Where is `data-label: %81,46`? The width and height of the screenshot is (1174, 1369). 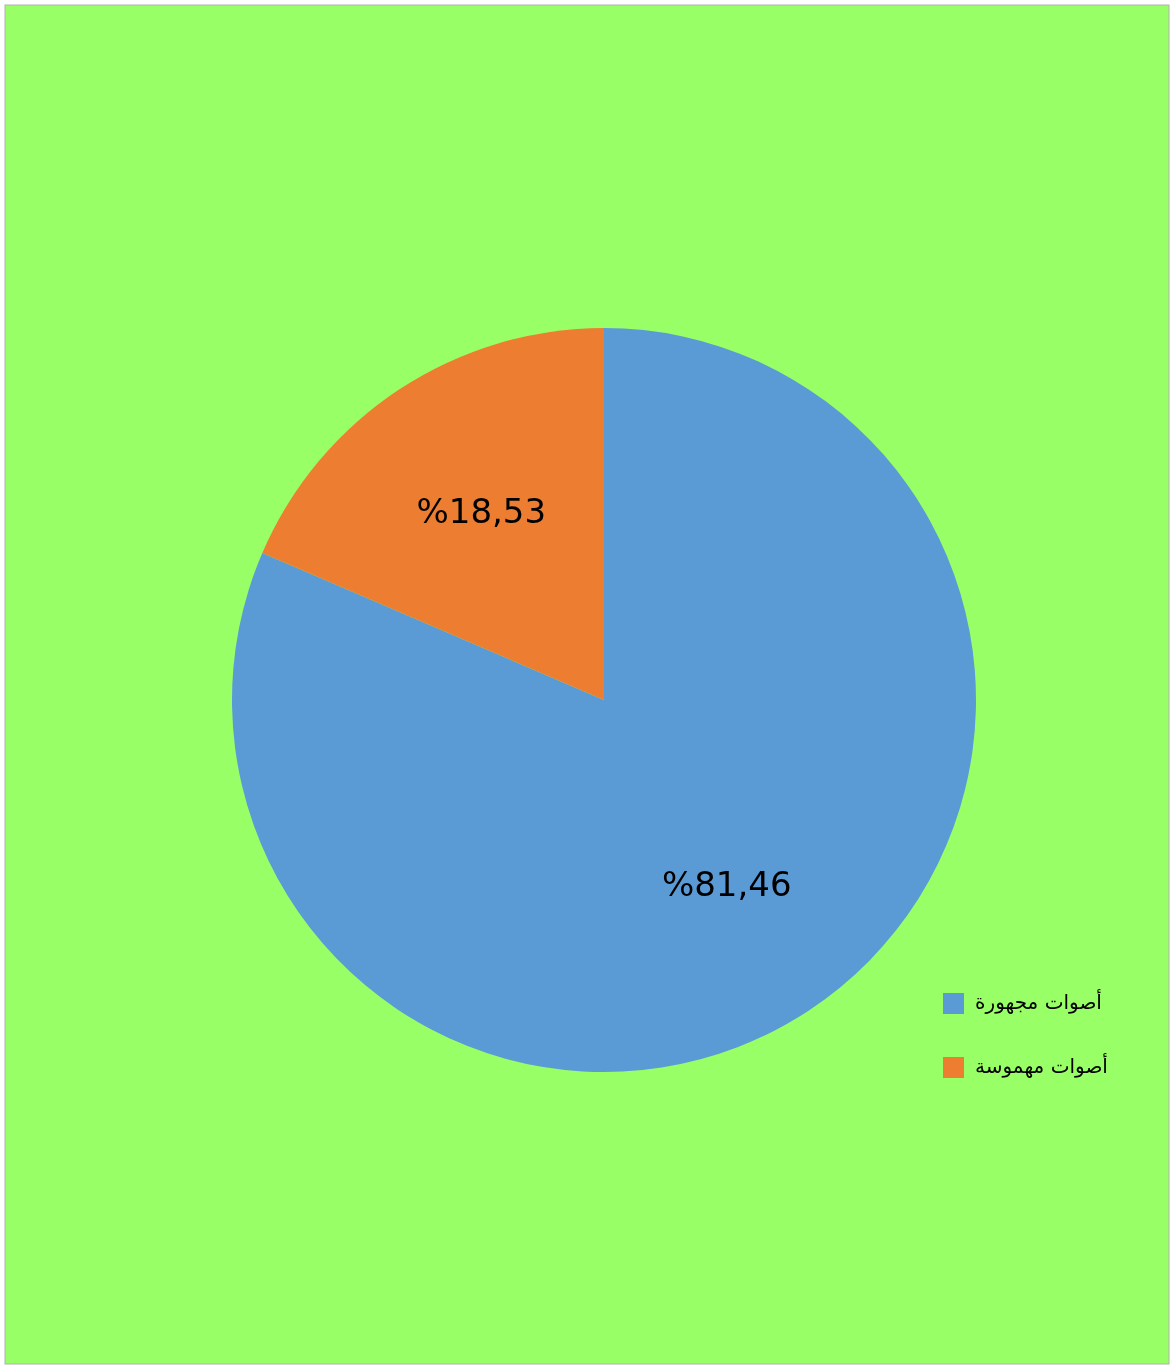 data-label: %81,46 is located at coordinates (726, 883).